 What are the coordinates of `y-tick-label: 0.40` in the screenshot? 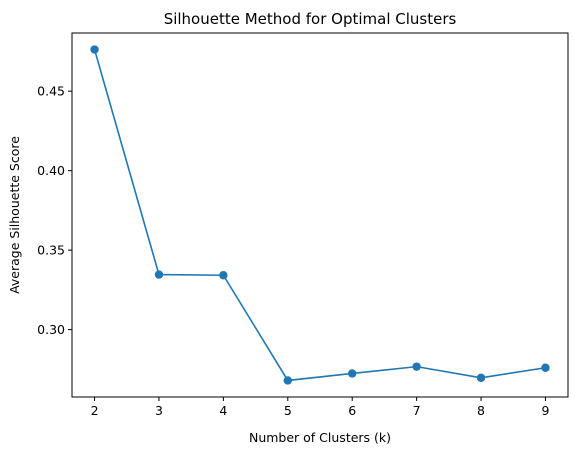 It's located at (51, 170).